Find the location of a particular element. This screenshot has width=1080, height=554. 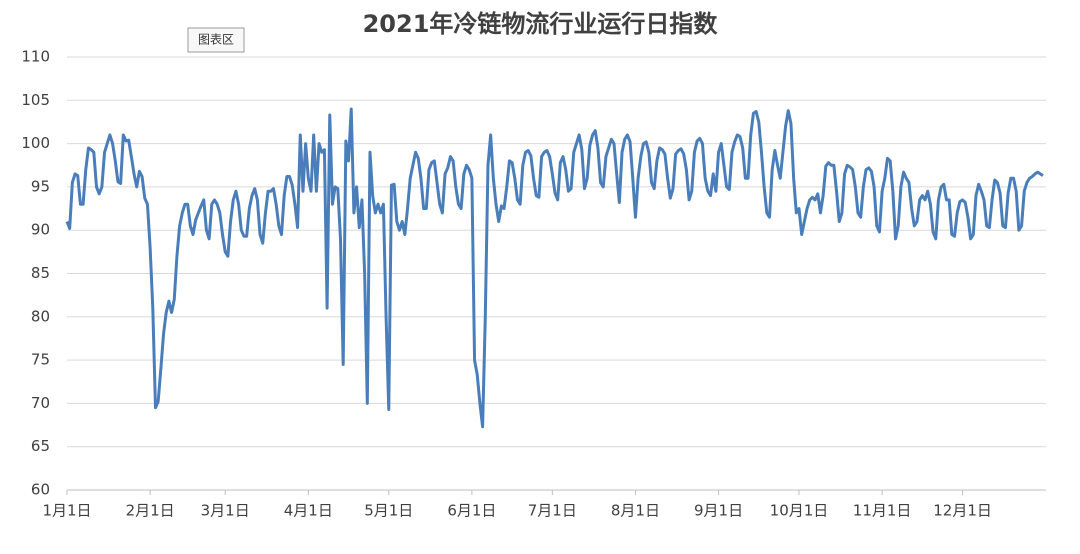

x-tick-label: 10月1日 is located at coordinates (799, 511).